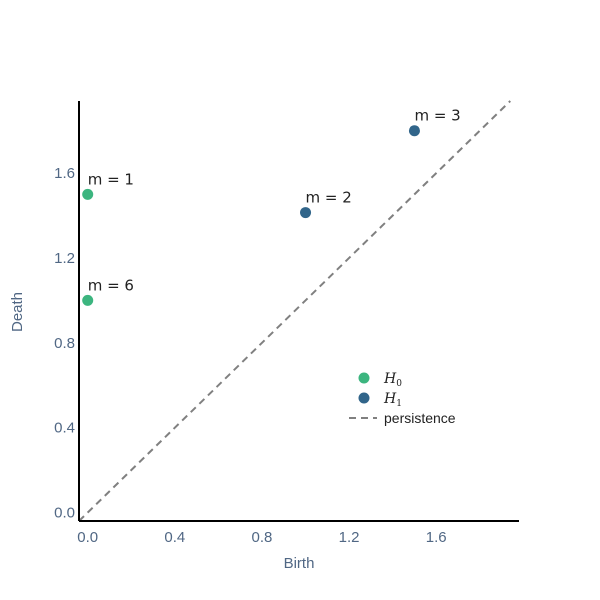 The image size is (600, 600). I want to click on y-tick-label: 1.2, so click(64, 258).